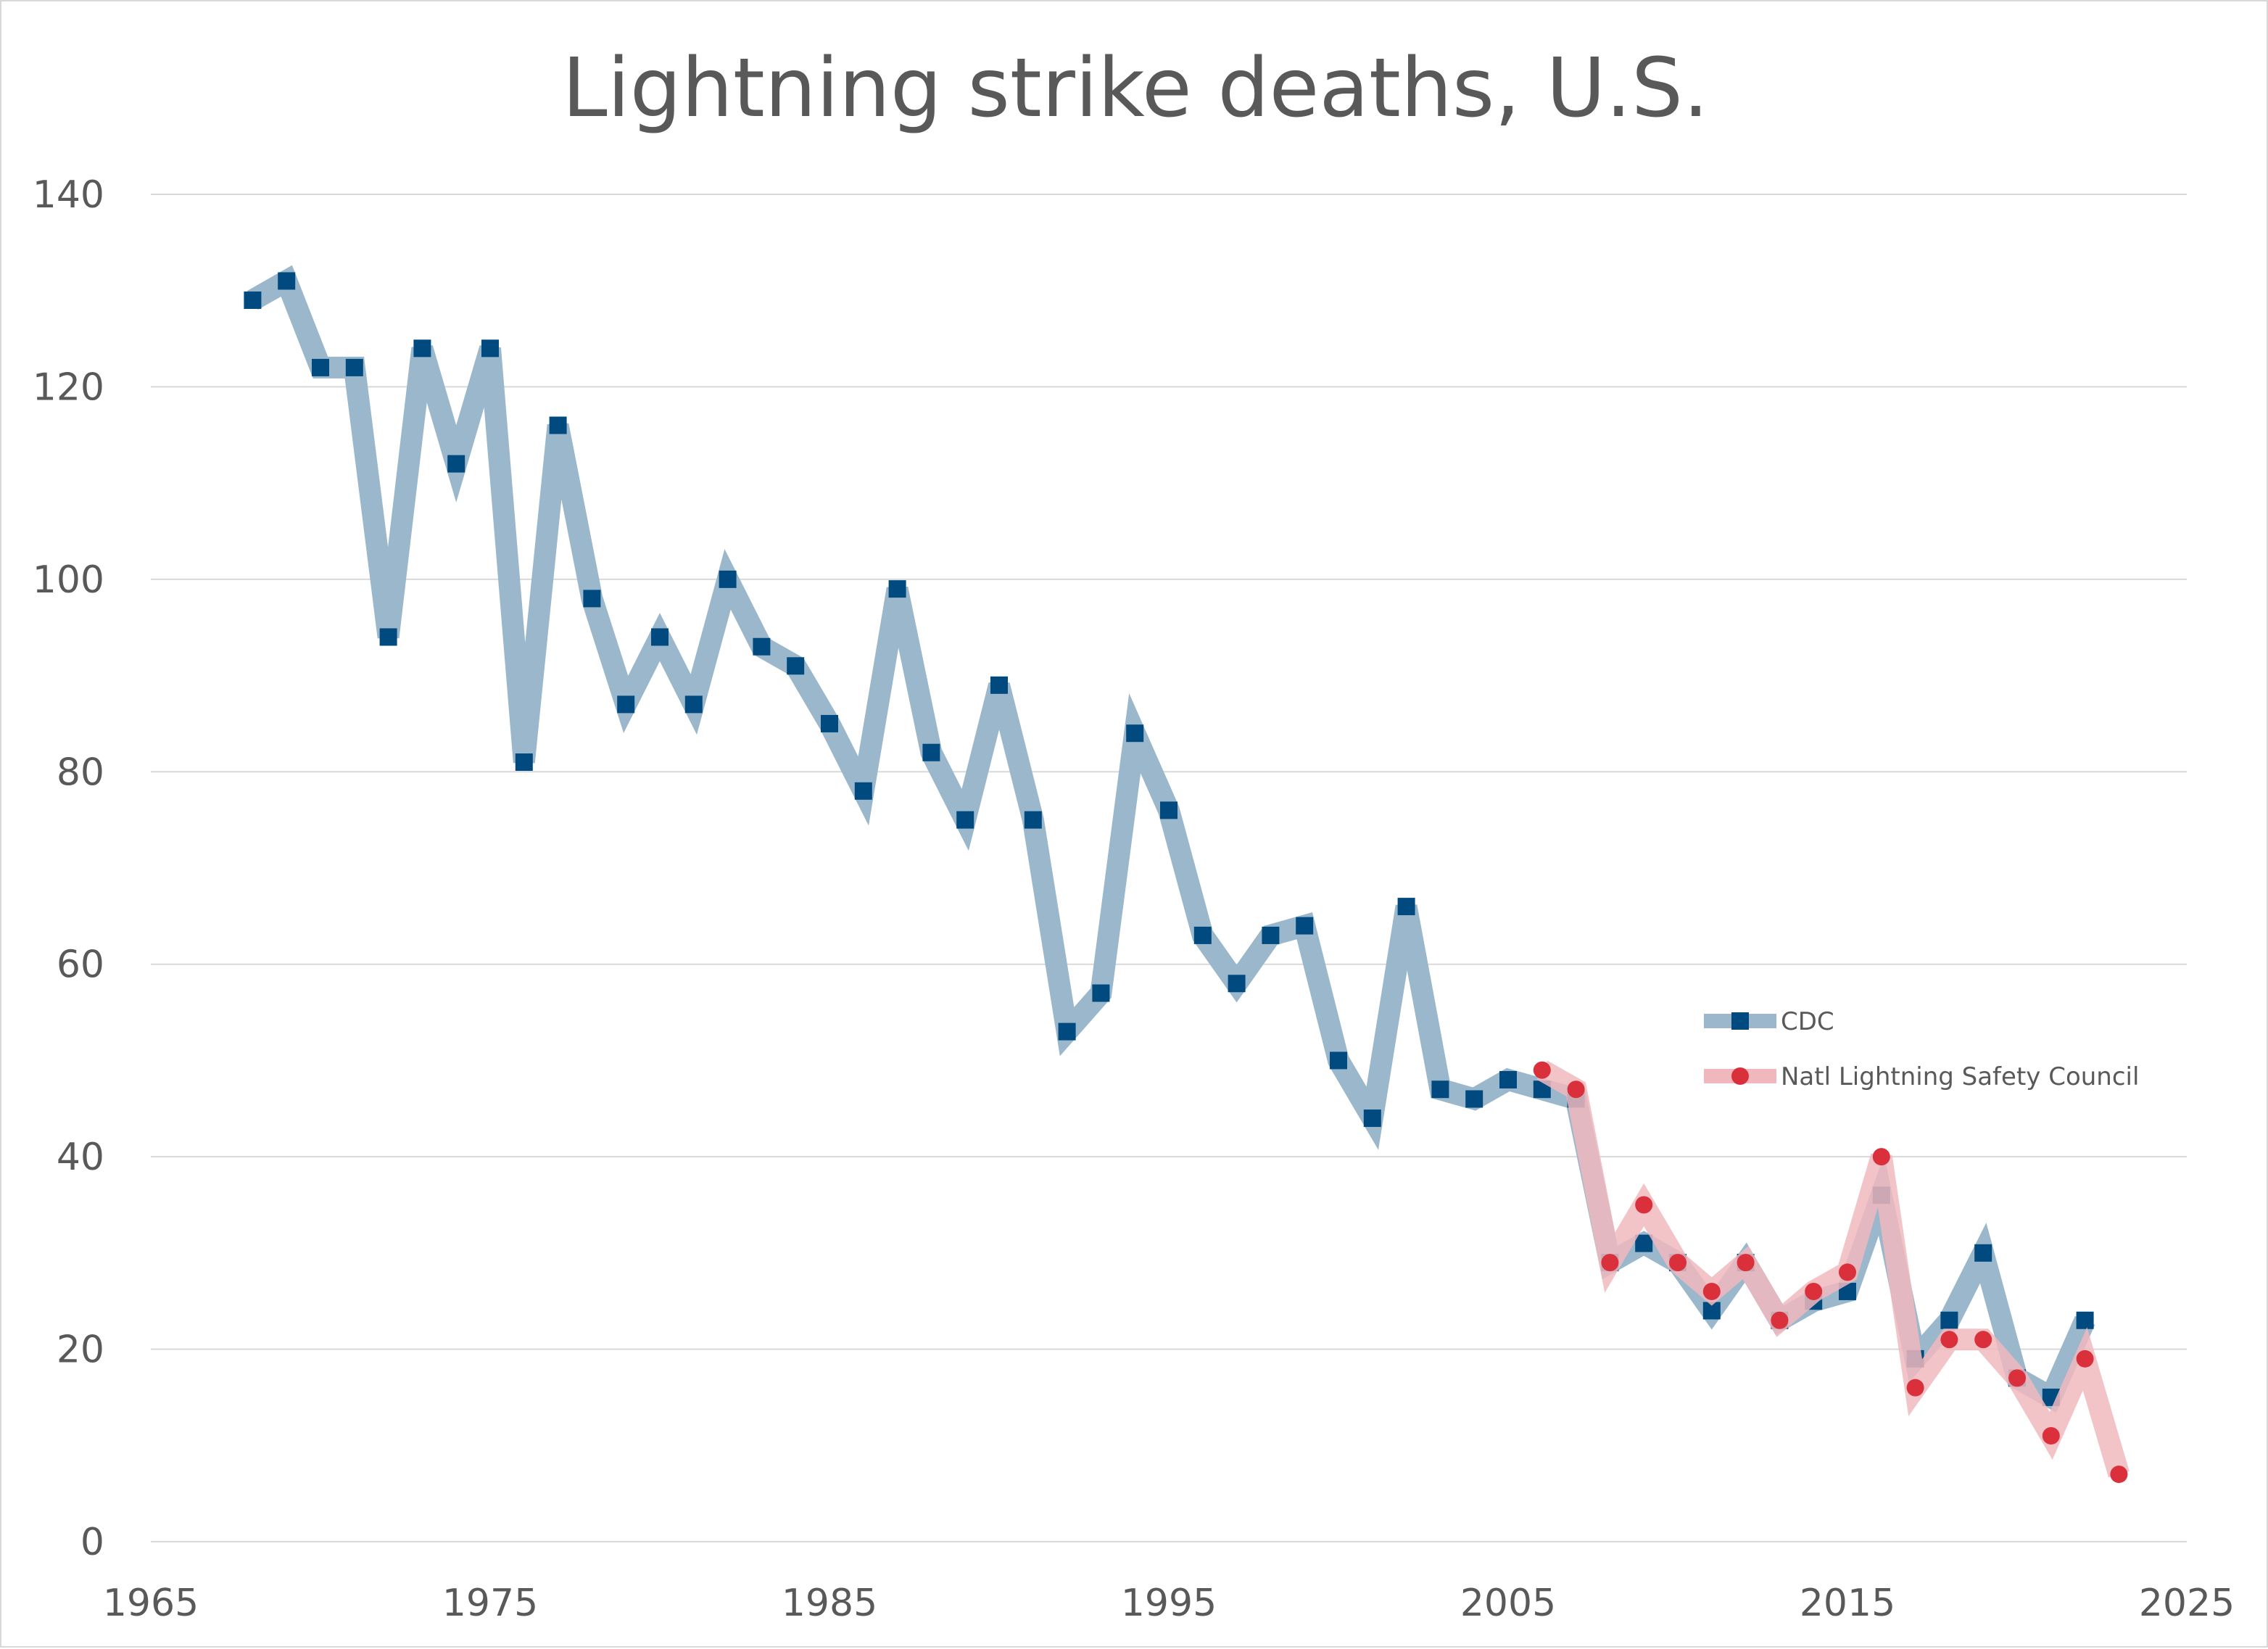 This screenshot has width=2268, height=1649. Describe the element at coordinates (490, 348) in the screenshot. I see `data-point-1975` at that location.